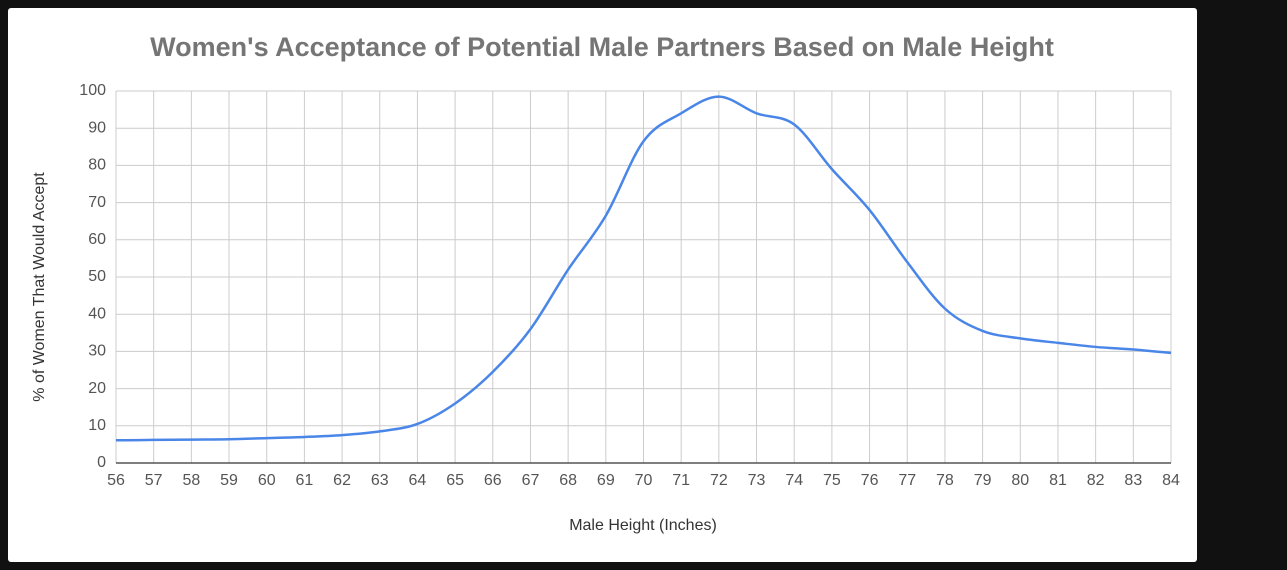 This screenshot has height=570, width=1287. What do you see at coordinates (568, 480) in the screenshot?
I see `x-tick-label: 68` at bounding box center [568, 480].